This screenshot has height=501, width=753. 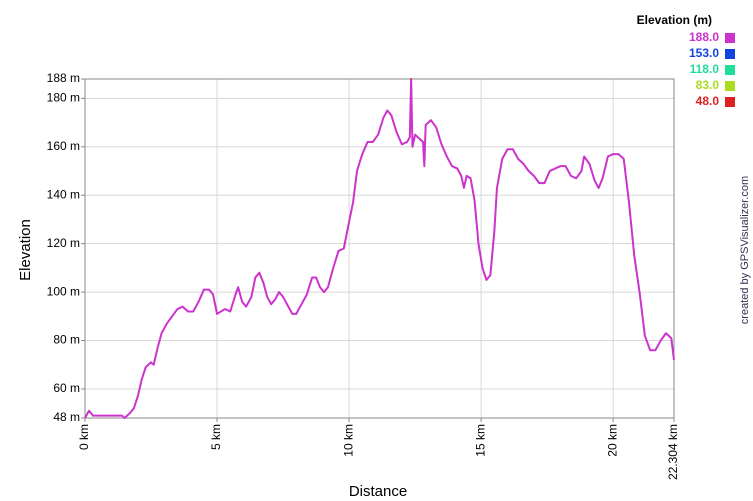 What do you see at coordinates (216, 437) in the screenshot?
I see `x-tick-label: 5 km` at bounding box center [216, 437].